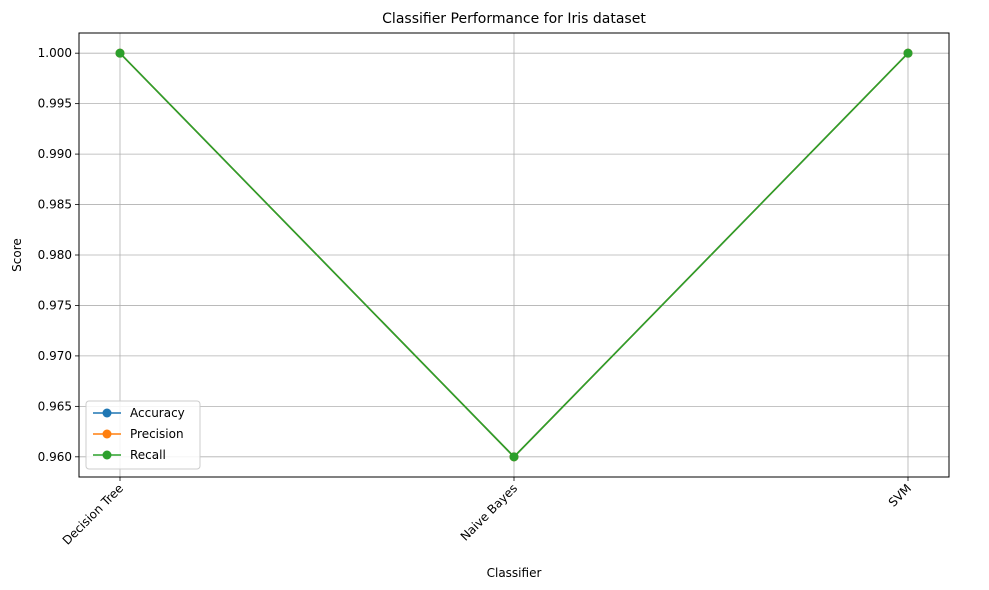 The height and width of the screenshot is (590, 989). Describe the element at coordinates (55, 457) in the screenshot. I see `y-tick-label: 0.960` at that location.